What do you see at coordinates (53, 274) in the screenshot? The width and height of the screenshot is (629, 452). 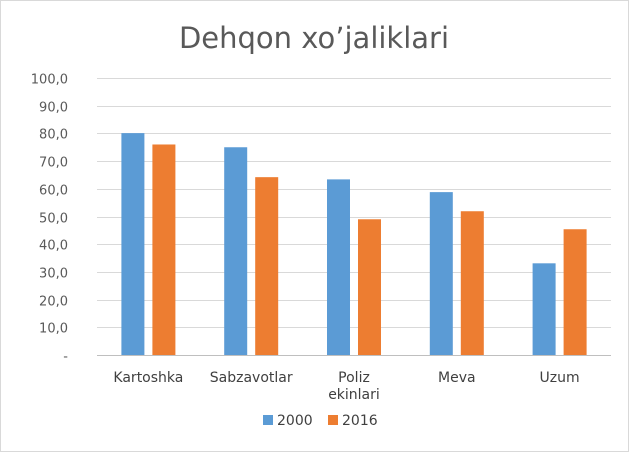 I see `y-tick-label: 30,0` at bounding box center [53, 274].